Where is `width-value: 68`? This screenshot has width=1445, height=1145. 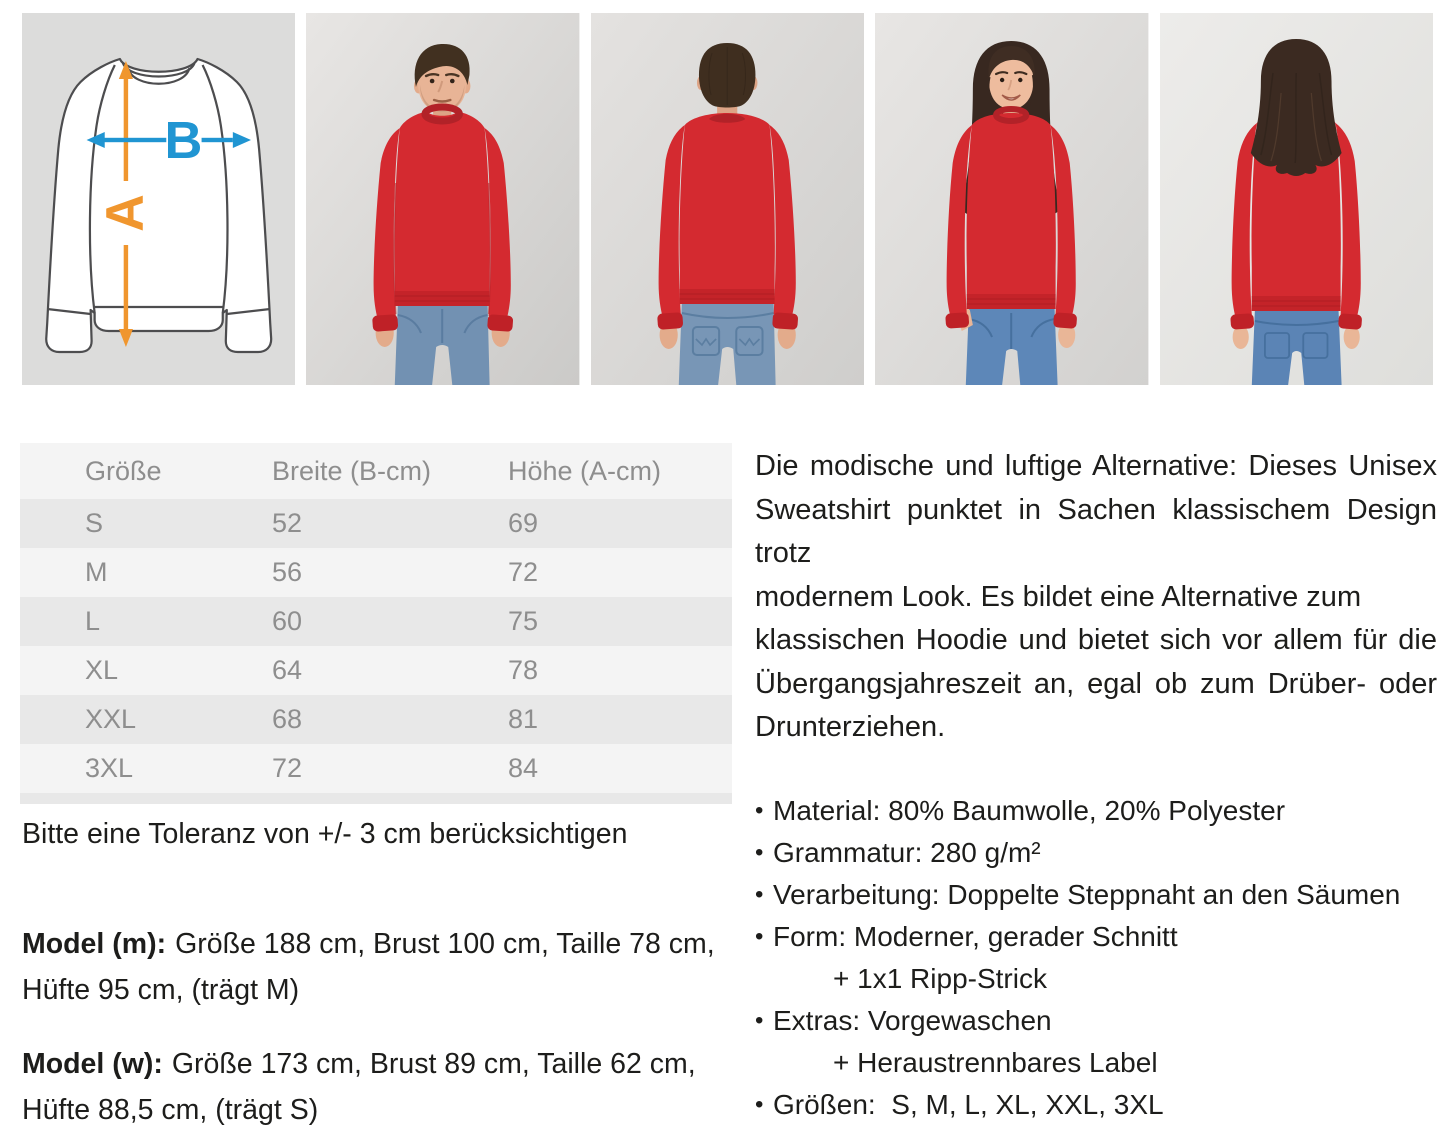 width-value: 68 is located at coordinates (287, 719).